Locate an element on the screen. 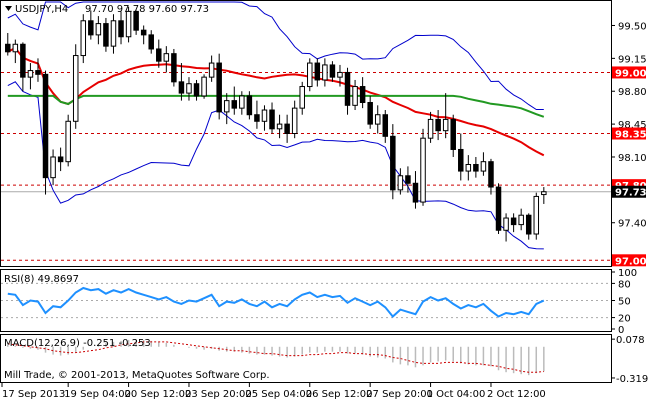  rsi-line is located at coordinates (276, 302).